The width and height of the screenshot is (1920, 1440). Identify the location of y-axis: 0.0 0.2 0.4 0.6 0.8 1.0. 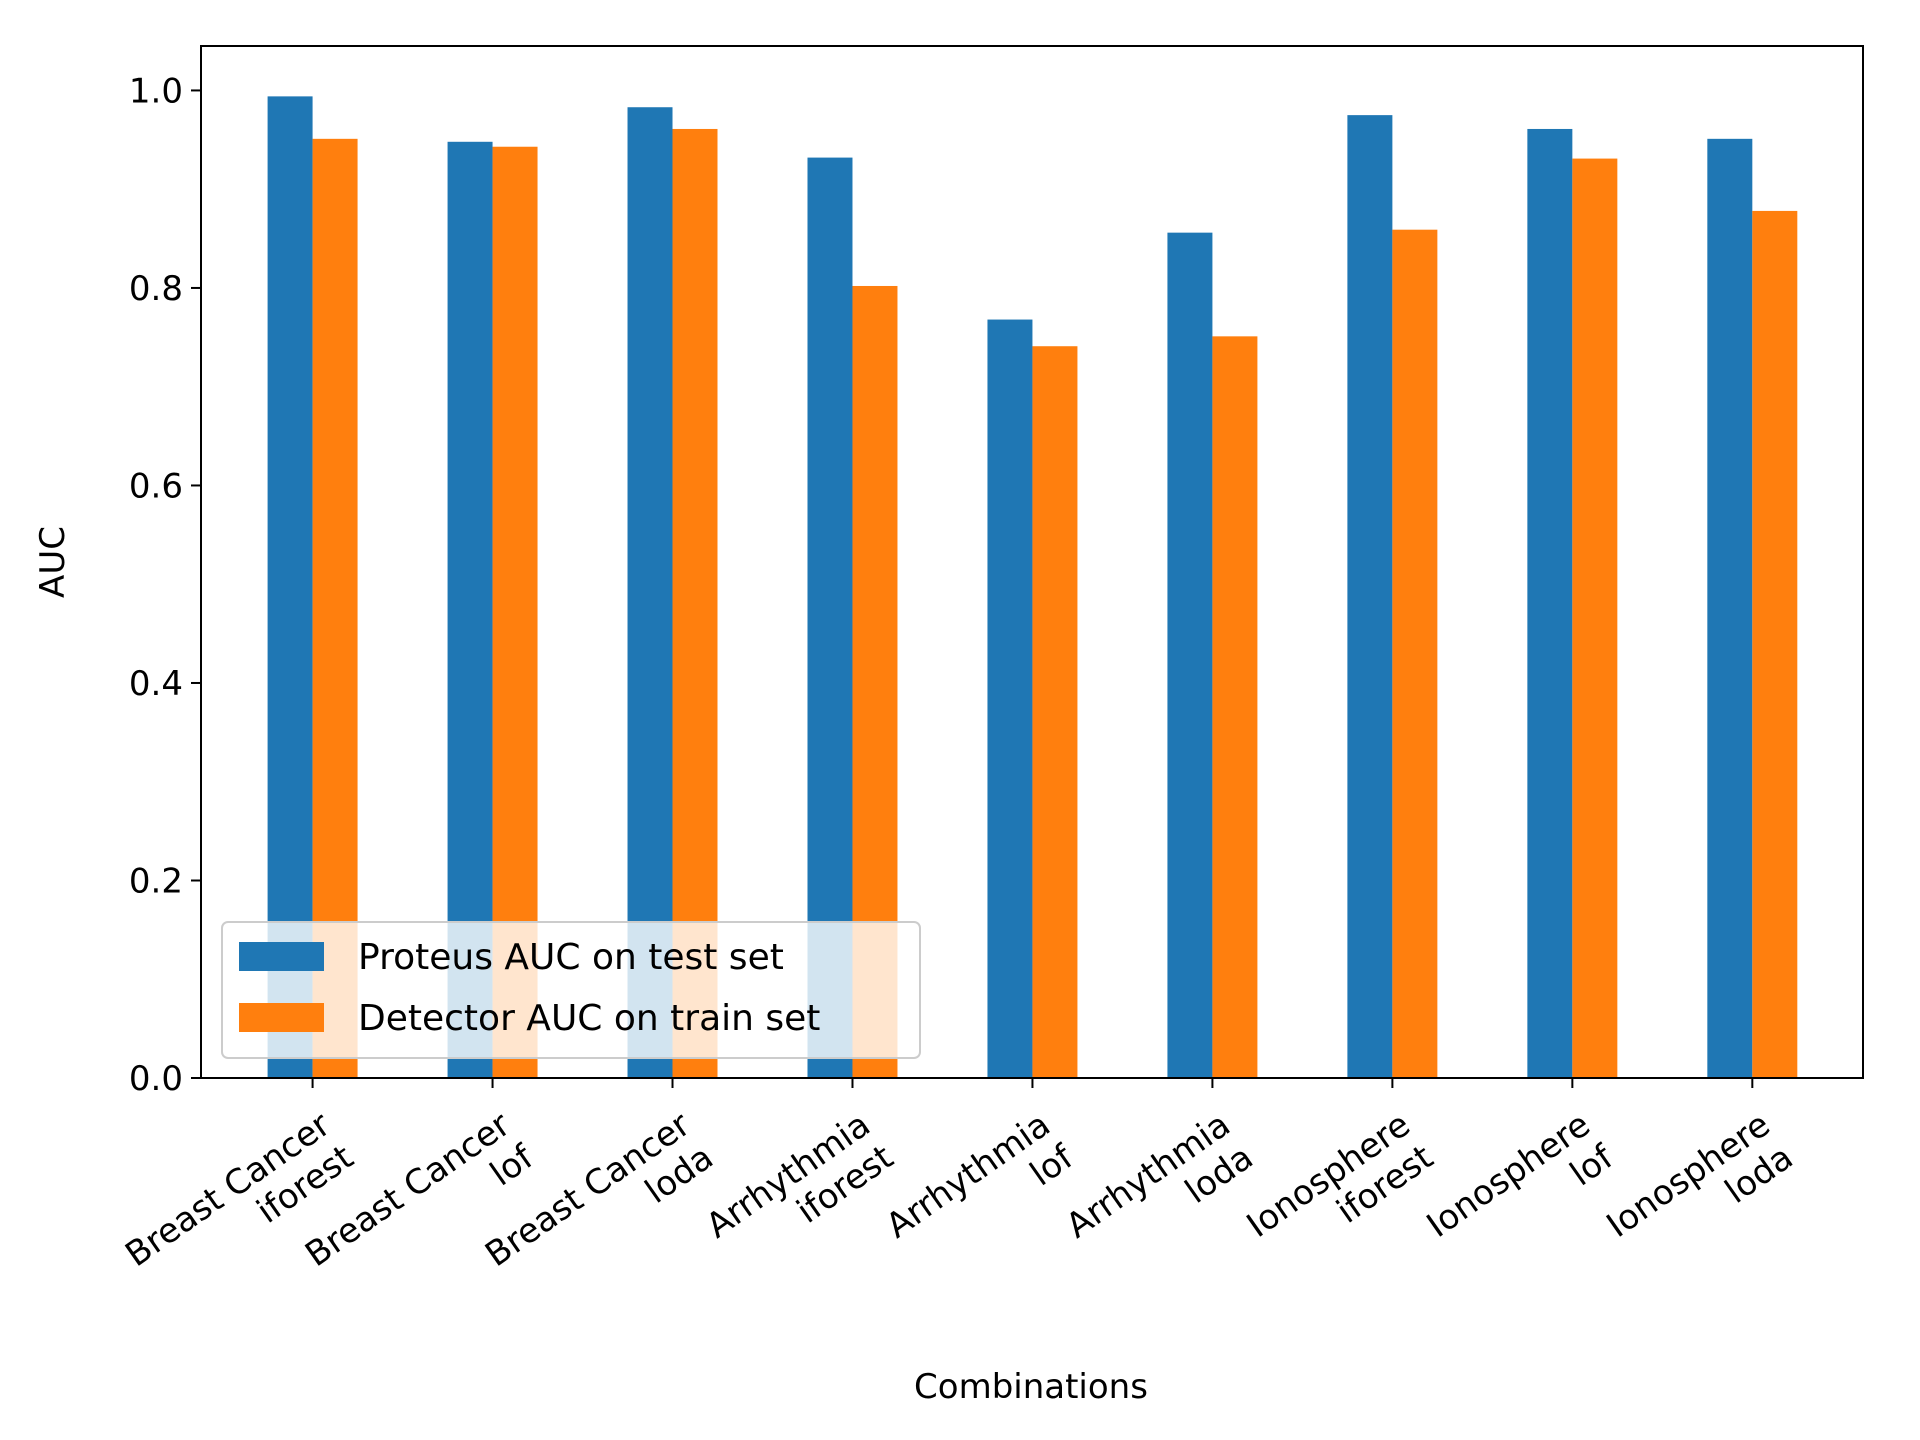
(165, 585).